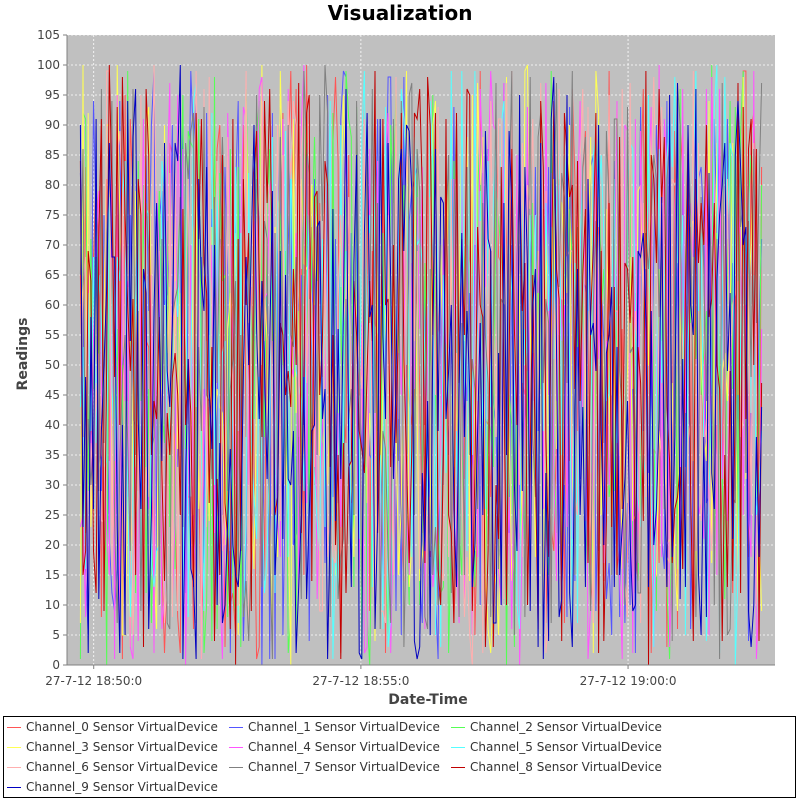  Describe the element at coordinates (56, 635) in the screenshot. I see `y-tick-label: 5` at that location.